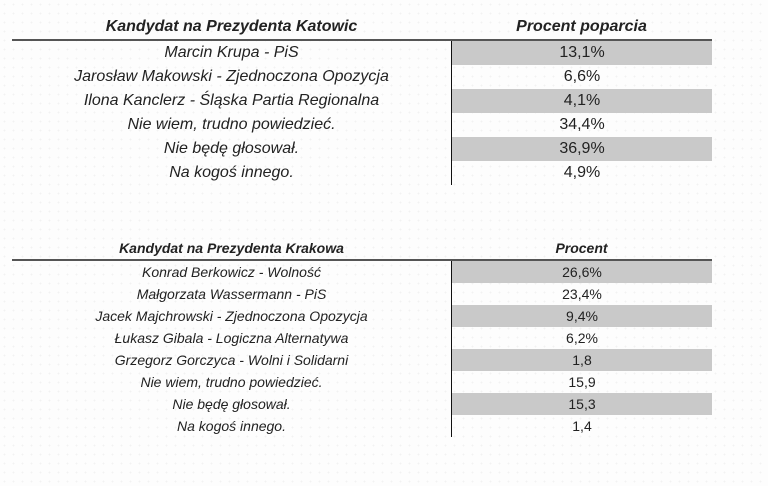 This screenshot has width=768, height=486. Describe the element at coordinates (231, 248) in the screenshot. I see `krakow-candidate-column-header: Kandydat na Prezydenta Krakowa` at that location.